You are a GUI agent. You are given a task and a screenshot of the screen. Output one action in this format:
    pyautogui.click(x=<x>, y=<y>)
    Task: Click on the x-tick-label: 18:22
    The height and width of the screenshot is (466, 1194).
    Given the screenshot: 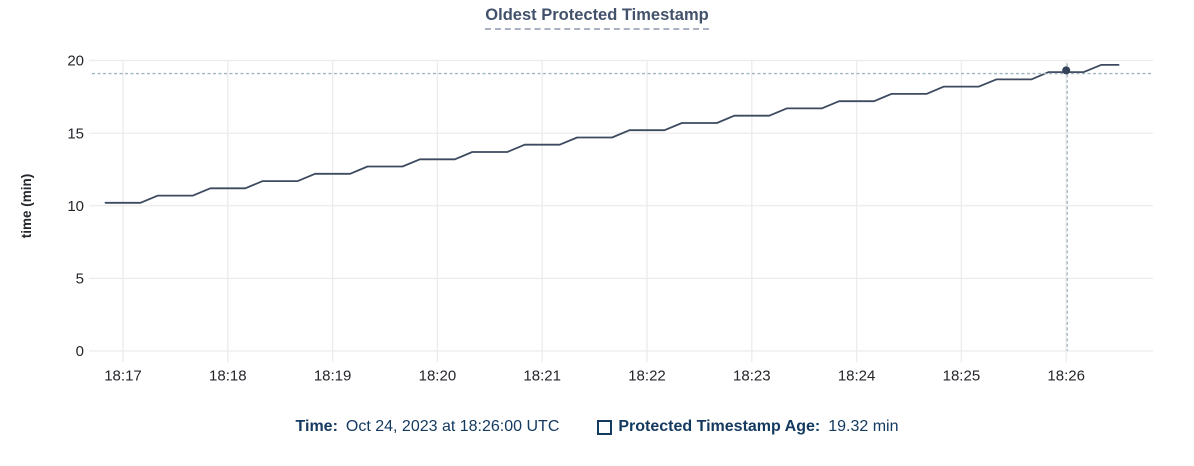 What is the action you would take?
    pyautogui.click(x=647, y=376)
    